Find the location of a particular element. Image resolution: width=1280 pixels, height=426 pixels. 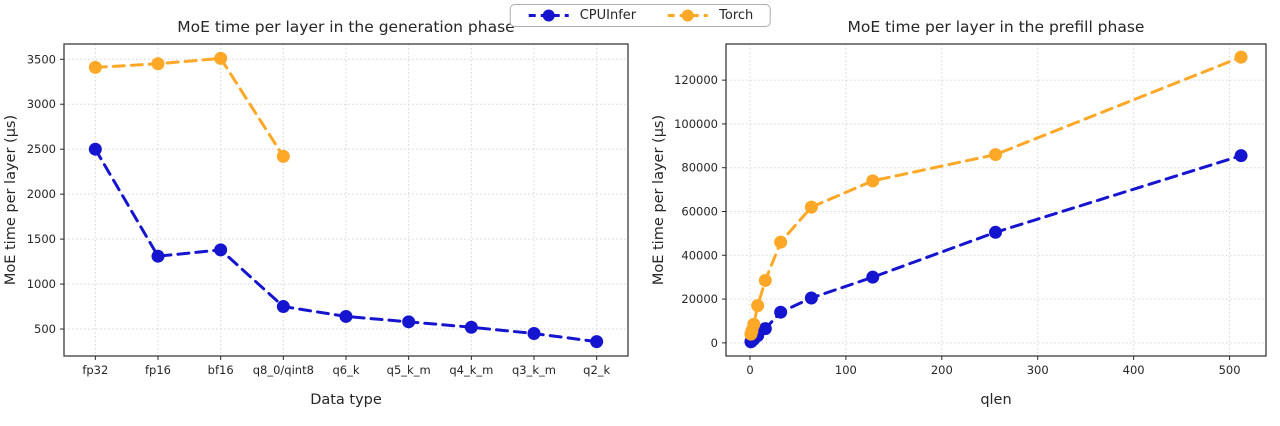

y-tick-label: 60000 is located at coordinates (699, 211).